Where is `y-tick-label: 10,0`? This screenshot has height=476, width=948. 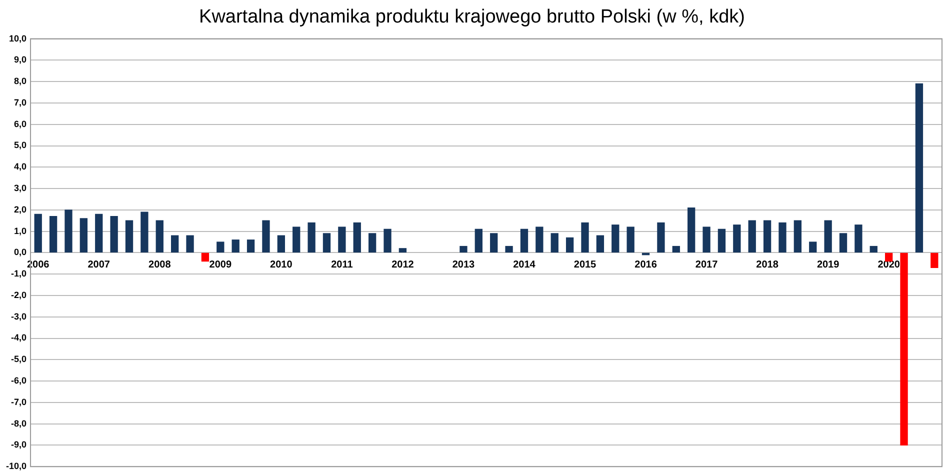
y-tick-label: 10,0 is located at coordinates (17, 38).